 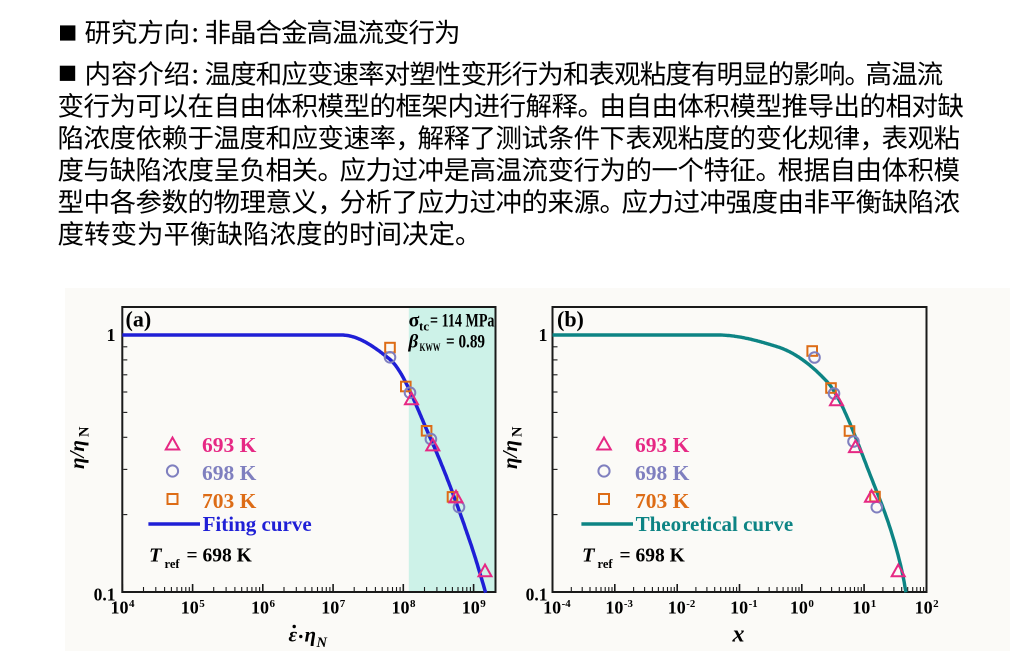 What do you see at coordinates (424, 326) in the screenshot?
I see `svg-text: tc` at bounding box center [424, 326].